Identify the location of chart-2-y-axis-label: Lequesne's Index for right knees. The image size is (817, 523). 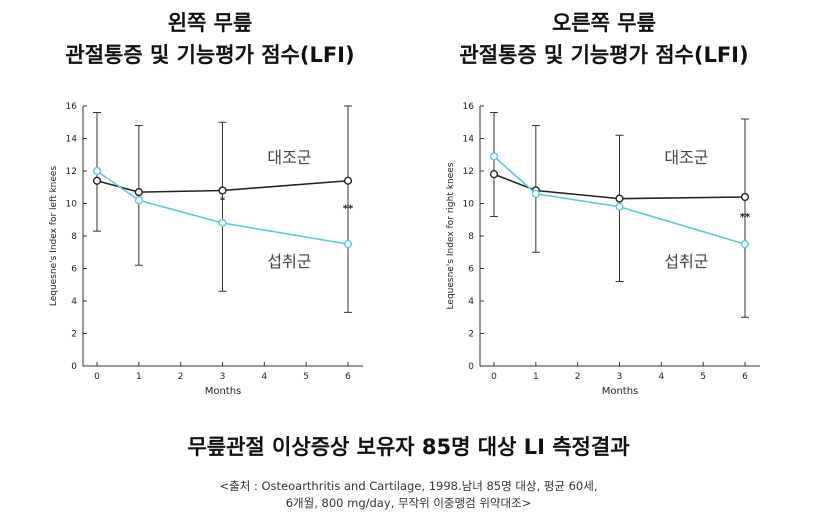
(451, 235).